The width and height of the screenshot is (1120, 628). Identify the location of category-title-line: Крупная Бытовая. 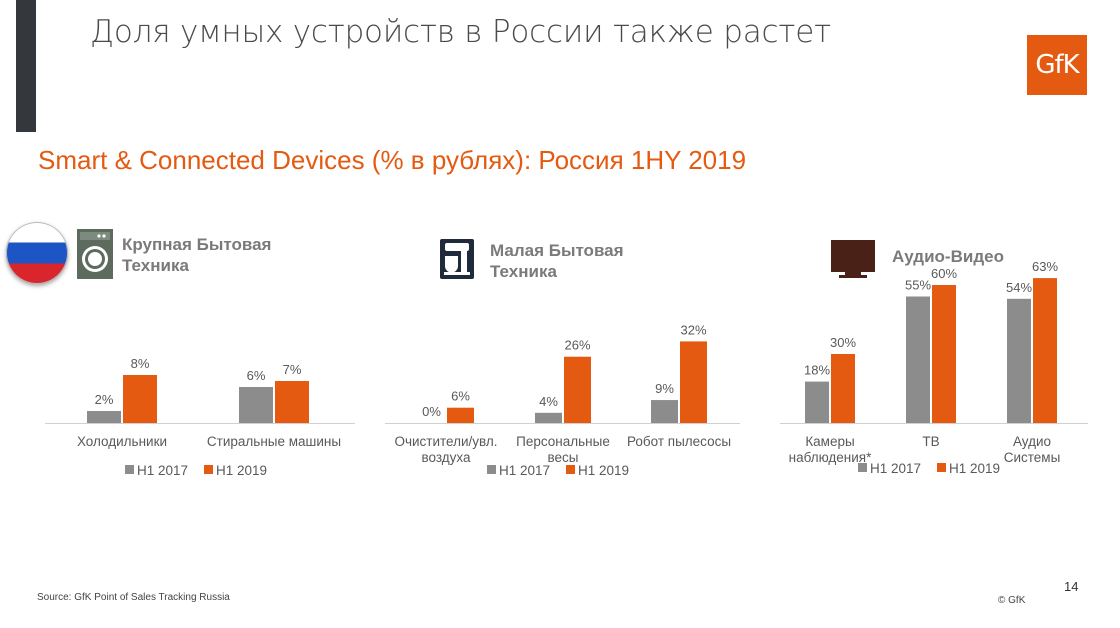
(197, 244).